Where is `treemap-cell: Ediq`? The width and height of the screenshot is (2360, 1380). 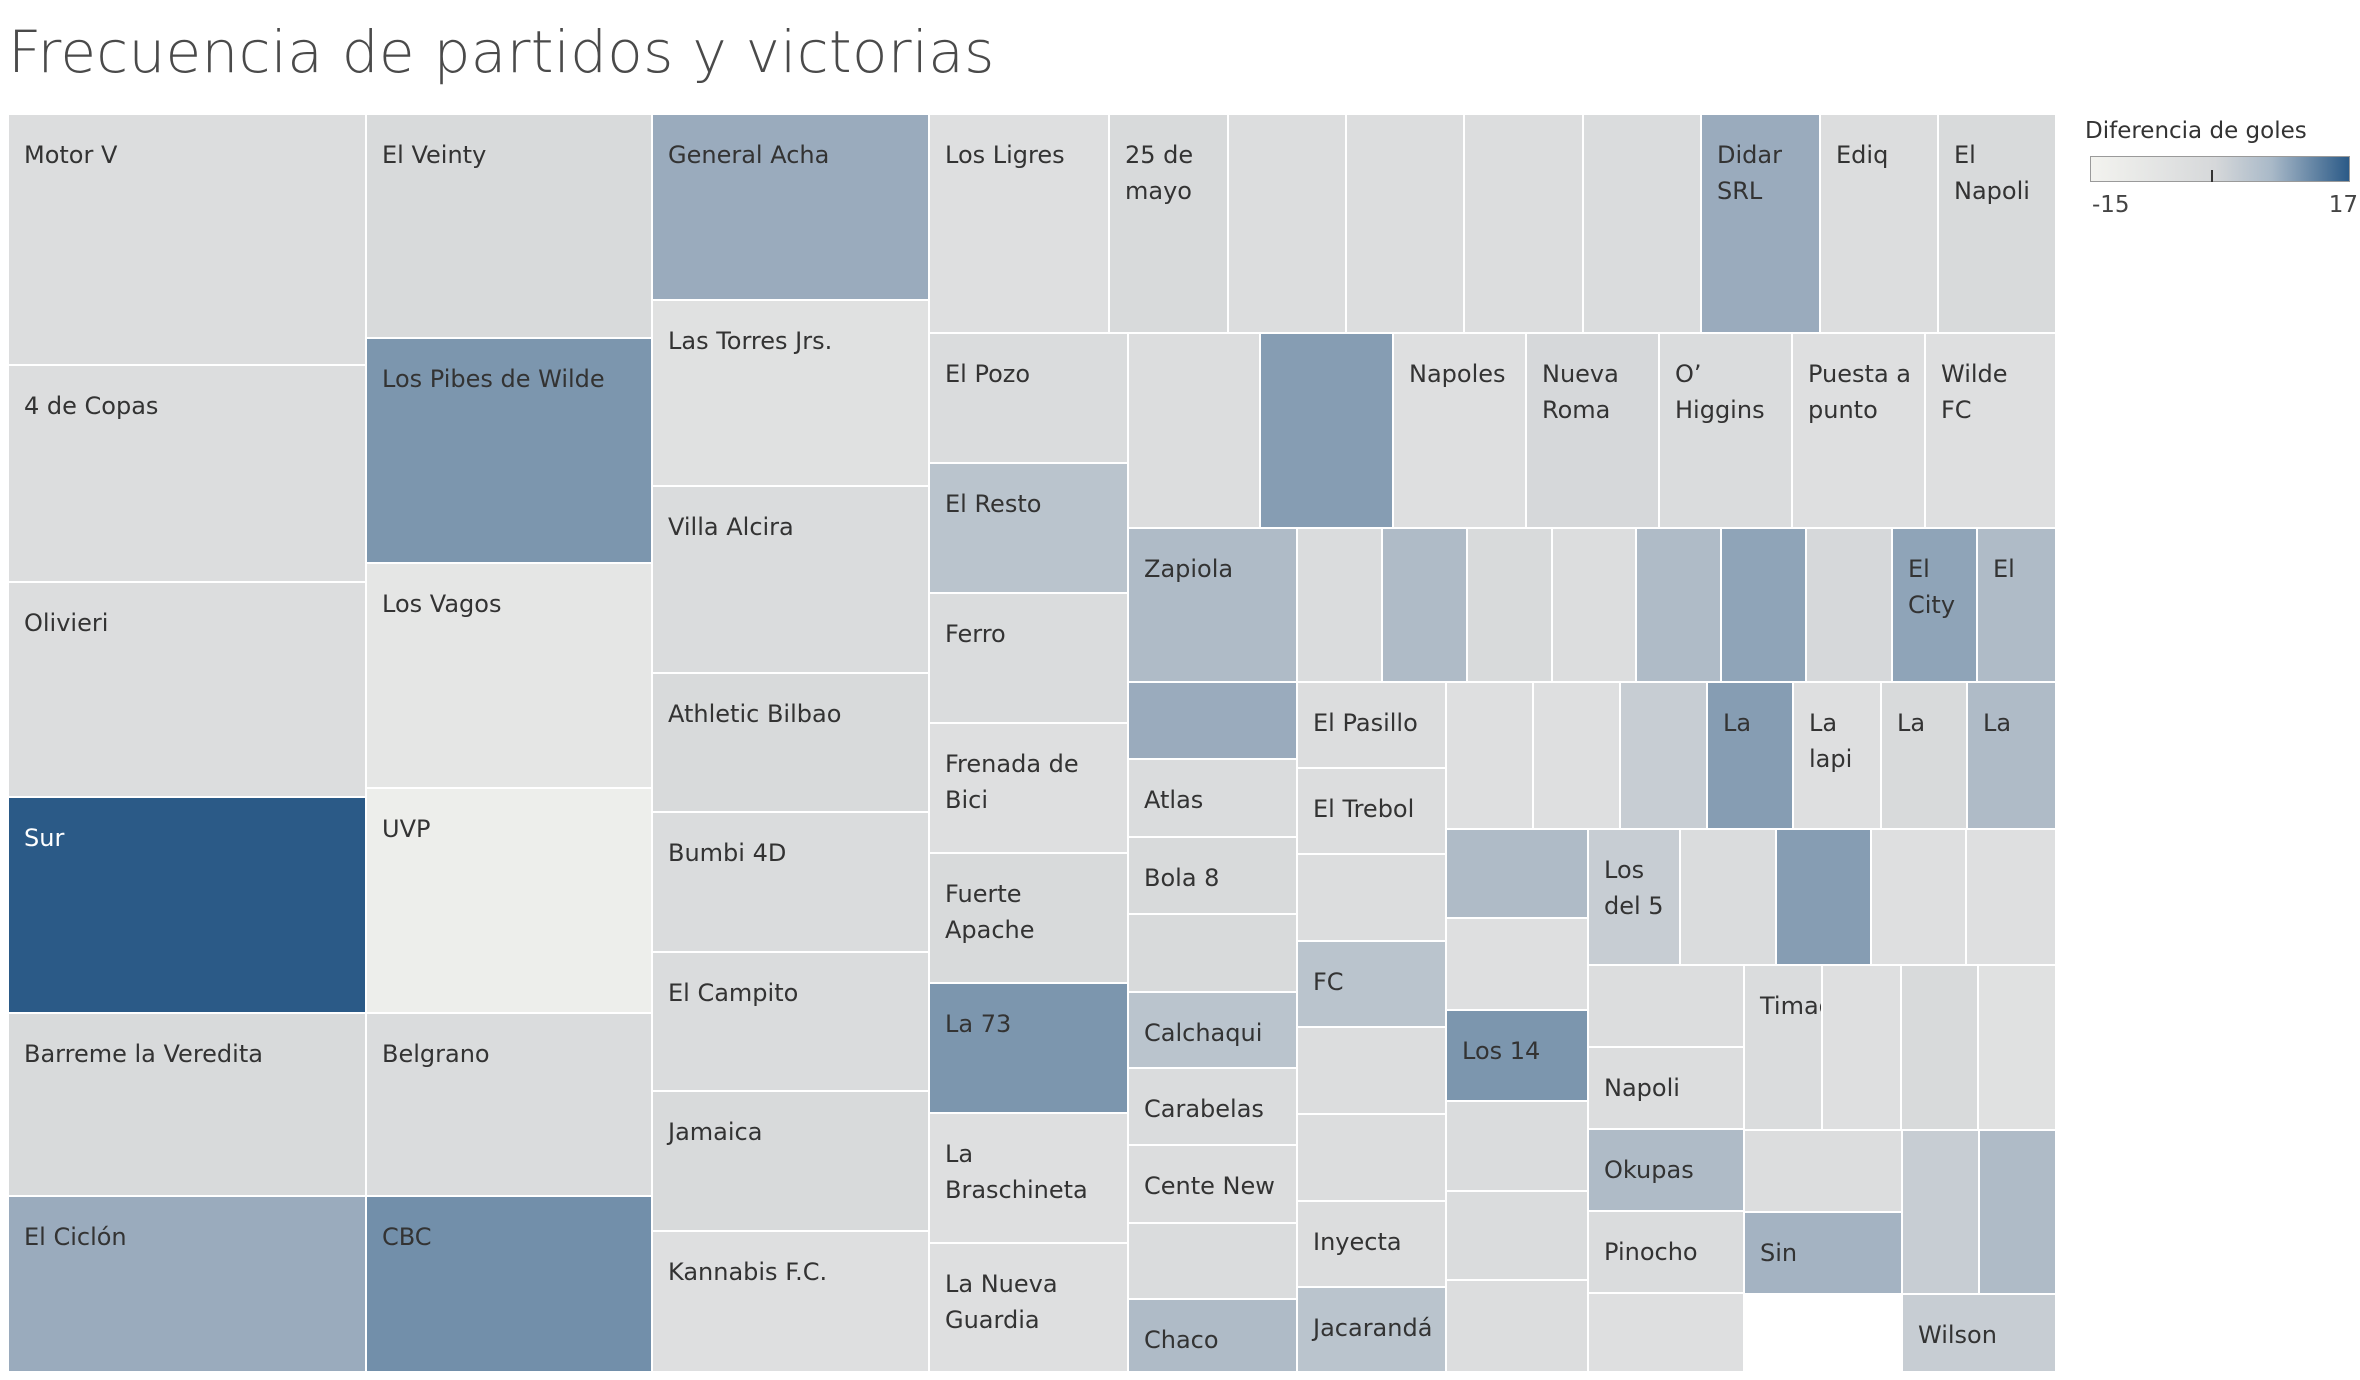 treemap-cell: Ediq is located at coordinates (1880, 224).